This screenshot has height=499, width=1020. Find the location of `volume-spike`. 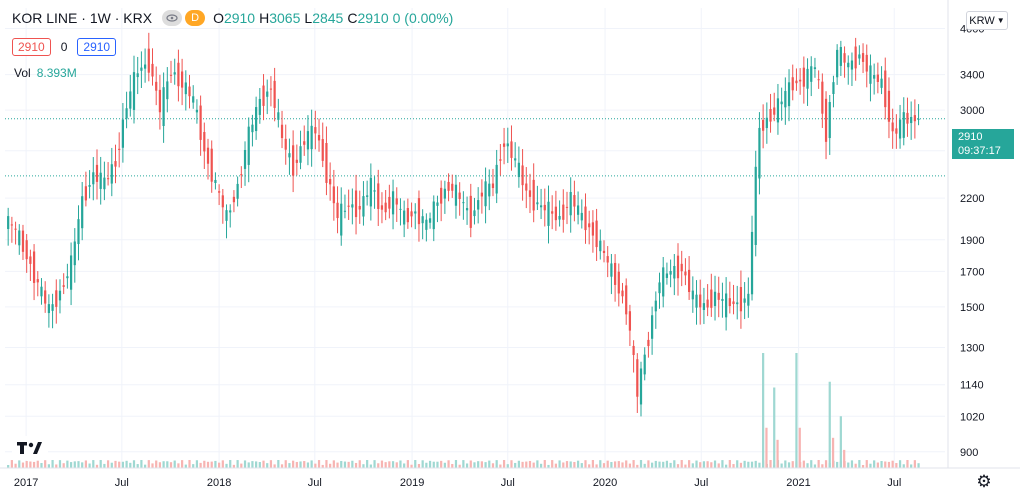

volume-spike is located at coordinates (829, 424).